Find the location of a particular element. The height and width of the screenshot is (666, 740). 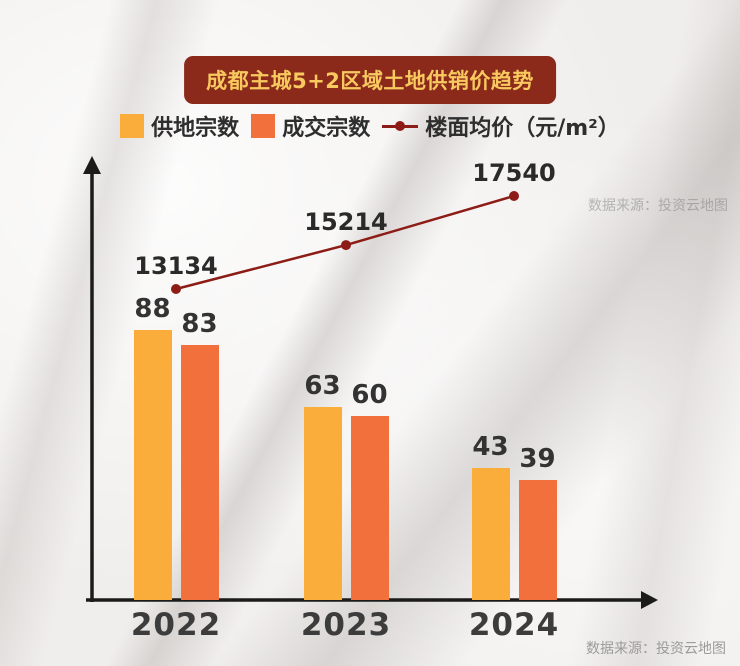

legend: 供地宗数 成交宗数 楼面均价（元/m²） is located at coordinates (370, 126).